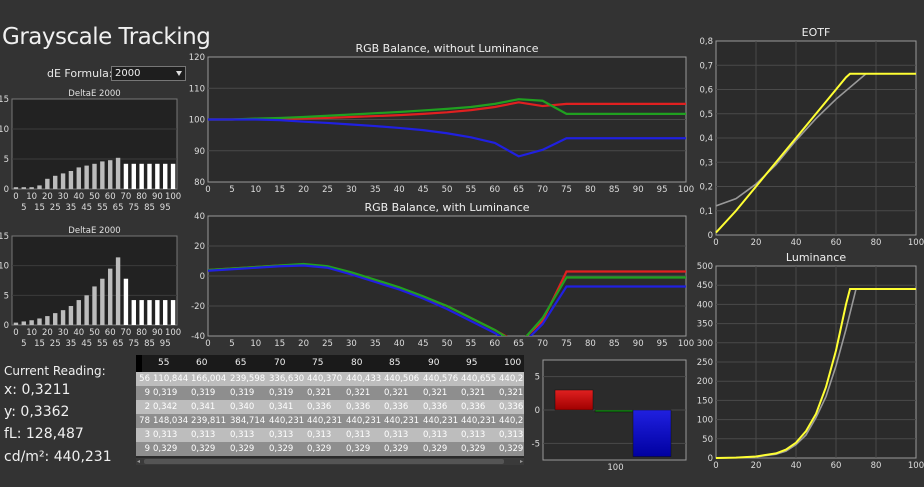  I want to click on table-cell: 440,655, so click(479, 379).